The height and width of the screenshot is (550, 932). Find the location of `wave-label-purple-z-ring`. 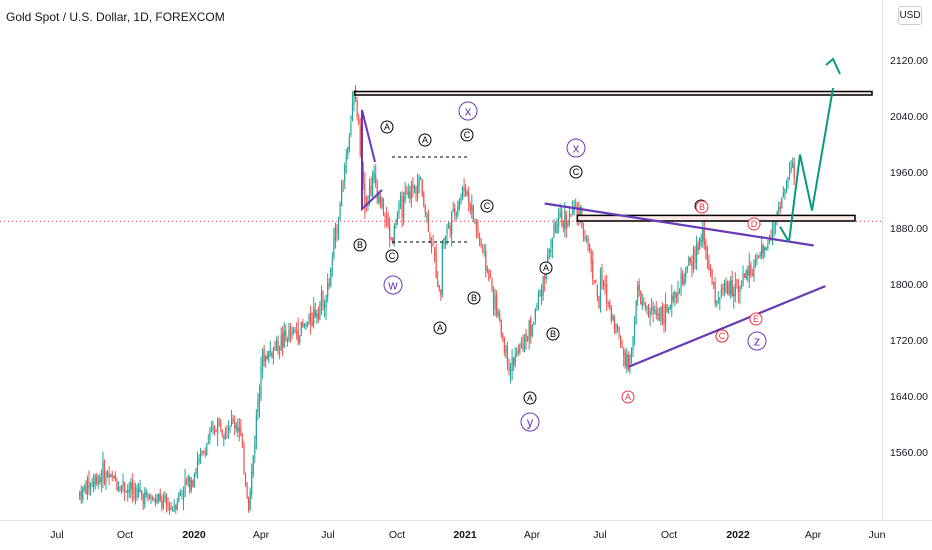

wave-label-purple-z-ring is located at coordinates (757, 341).